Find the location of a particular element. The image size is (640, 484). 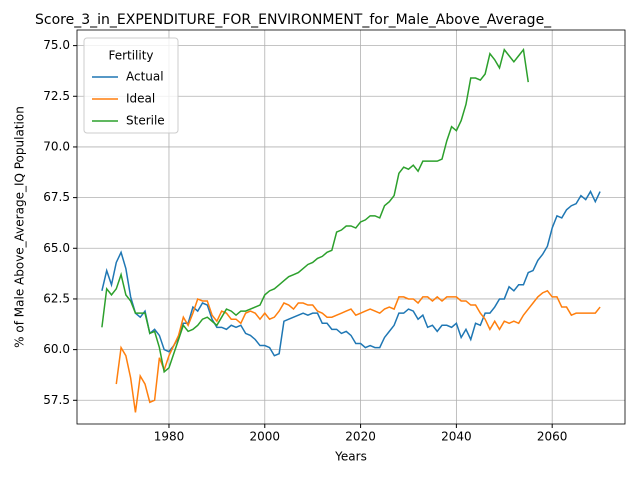

x-tick-label: 1980 is located at coordinates (169, 437).